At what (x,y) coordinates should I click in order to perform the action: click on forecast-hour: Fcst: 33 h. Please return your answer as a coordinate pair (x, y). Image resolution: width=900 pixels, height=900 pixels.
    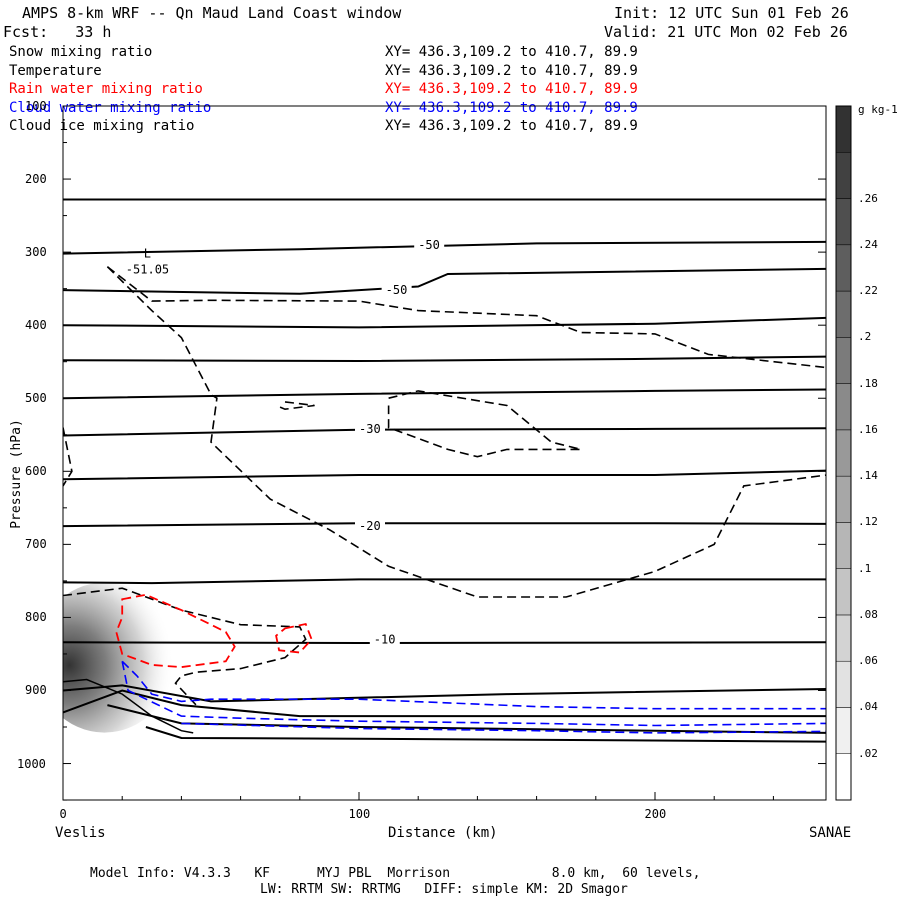
    Looking at the image, I should click on (57, 32).